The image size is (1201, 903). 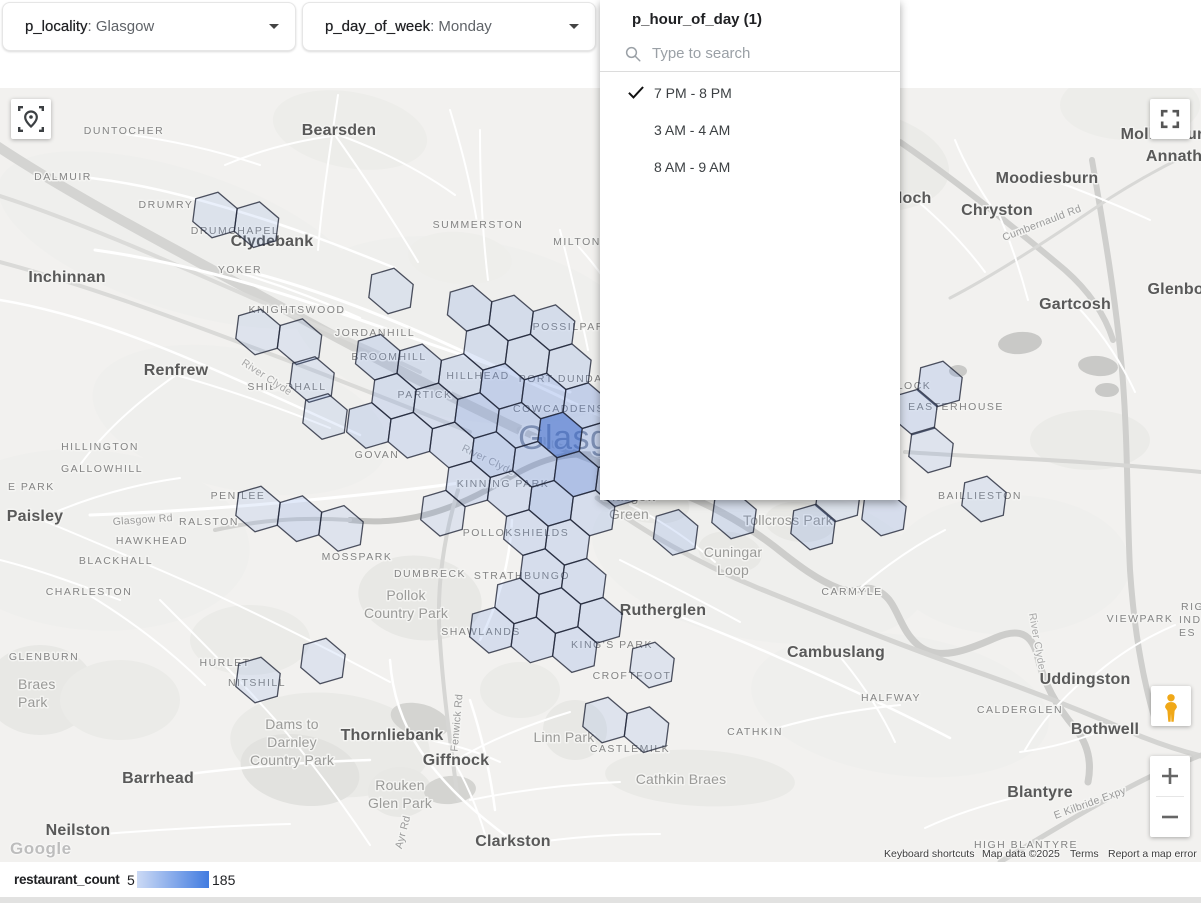 I want to click on svg-text: Chryston, so click(x=997, y=210).